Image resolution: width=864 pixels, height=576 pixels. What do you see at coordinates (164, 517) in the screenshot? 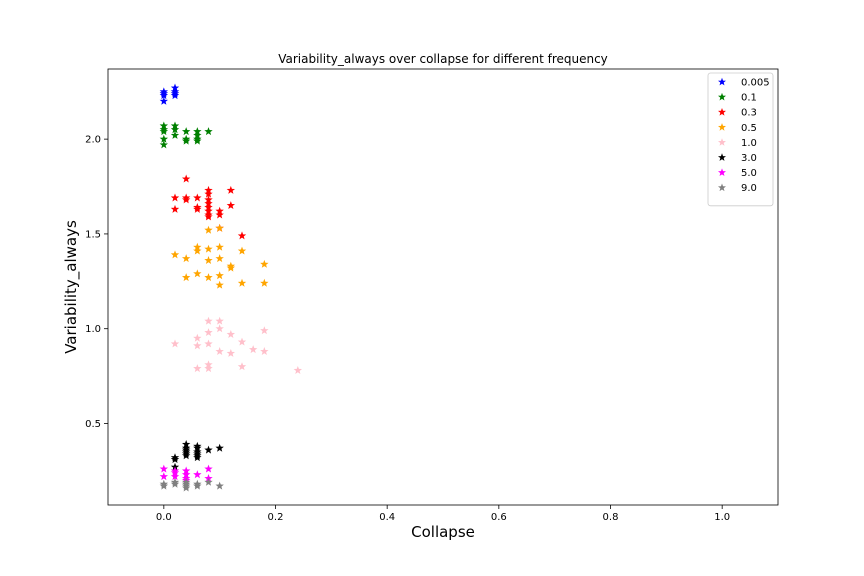
I see `x-tick-label: 0.0` at bounding box center [164, 517].